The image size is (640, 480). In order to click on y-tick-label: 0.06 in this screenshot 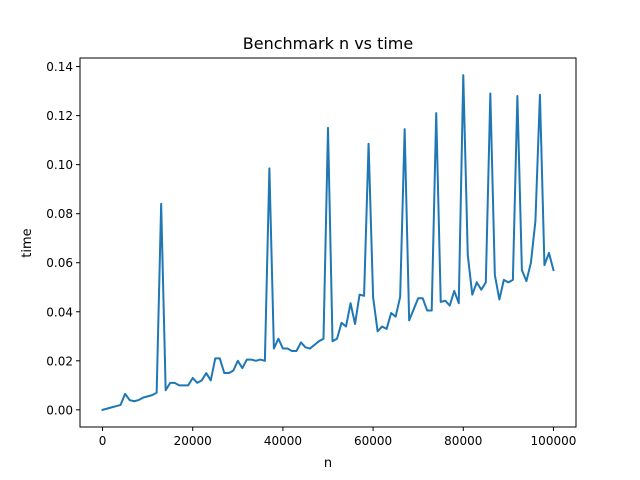, I will do `click(59, 263)`.